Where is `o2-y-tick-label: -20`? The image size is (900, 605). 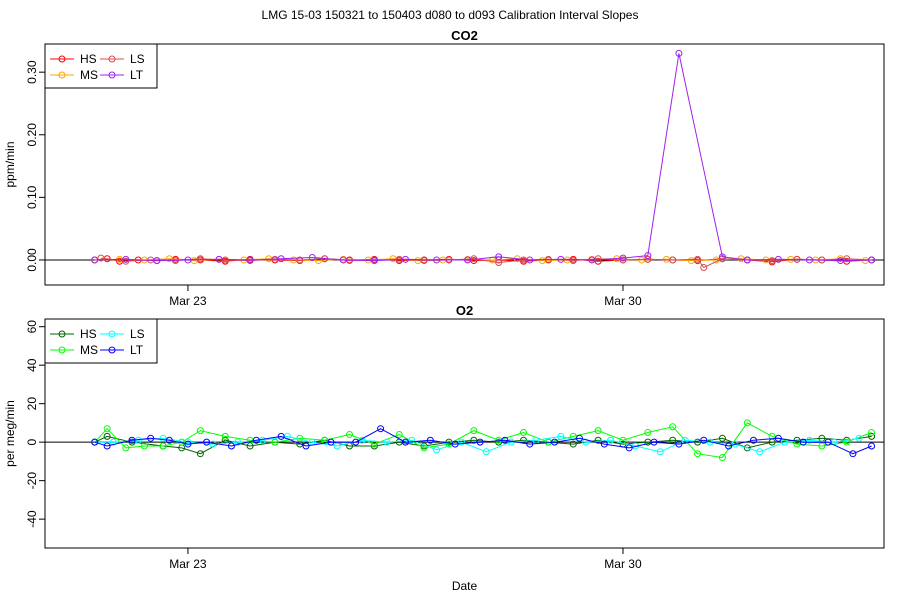
o2-y-tick-label: -20 is located at coordinates (32, 481).